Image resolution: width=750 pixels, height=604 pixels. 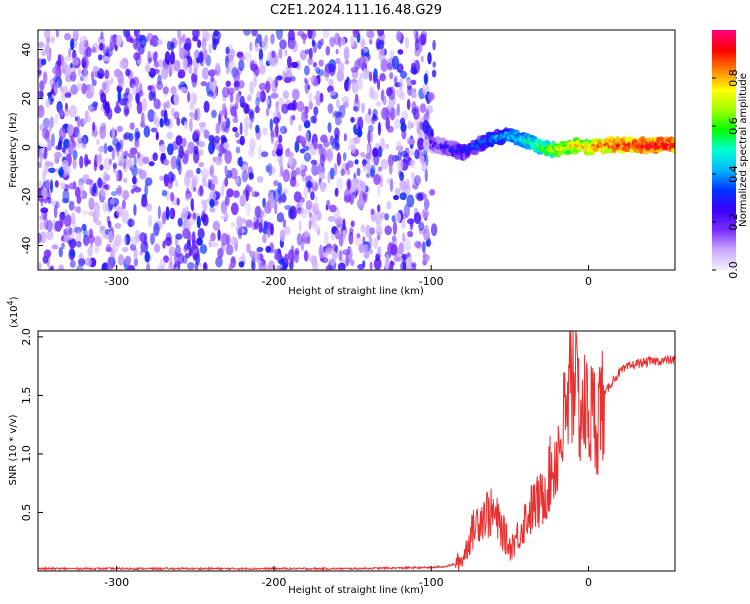 I want to click on colorbar-tick-label: 0.2, so click(x=733, y=222).